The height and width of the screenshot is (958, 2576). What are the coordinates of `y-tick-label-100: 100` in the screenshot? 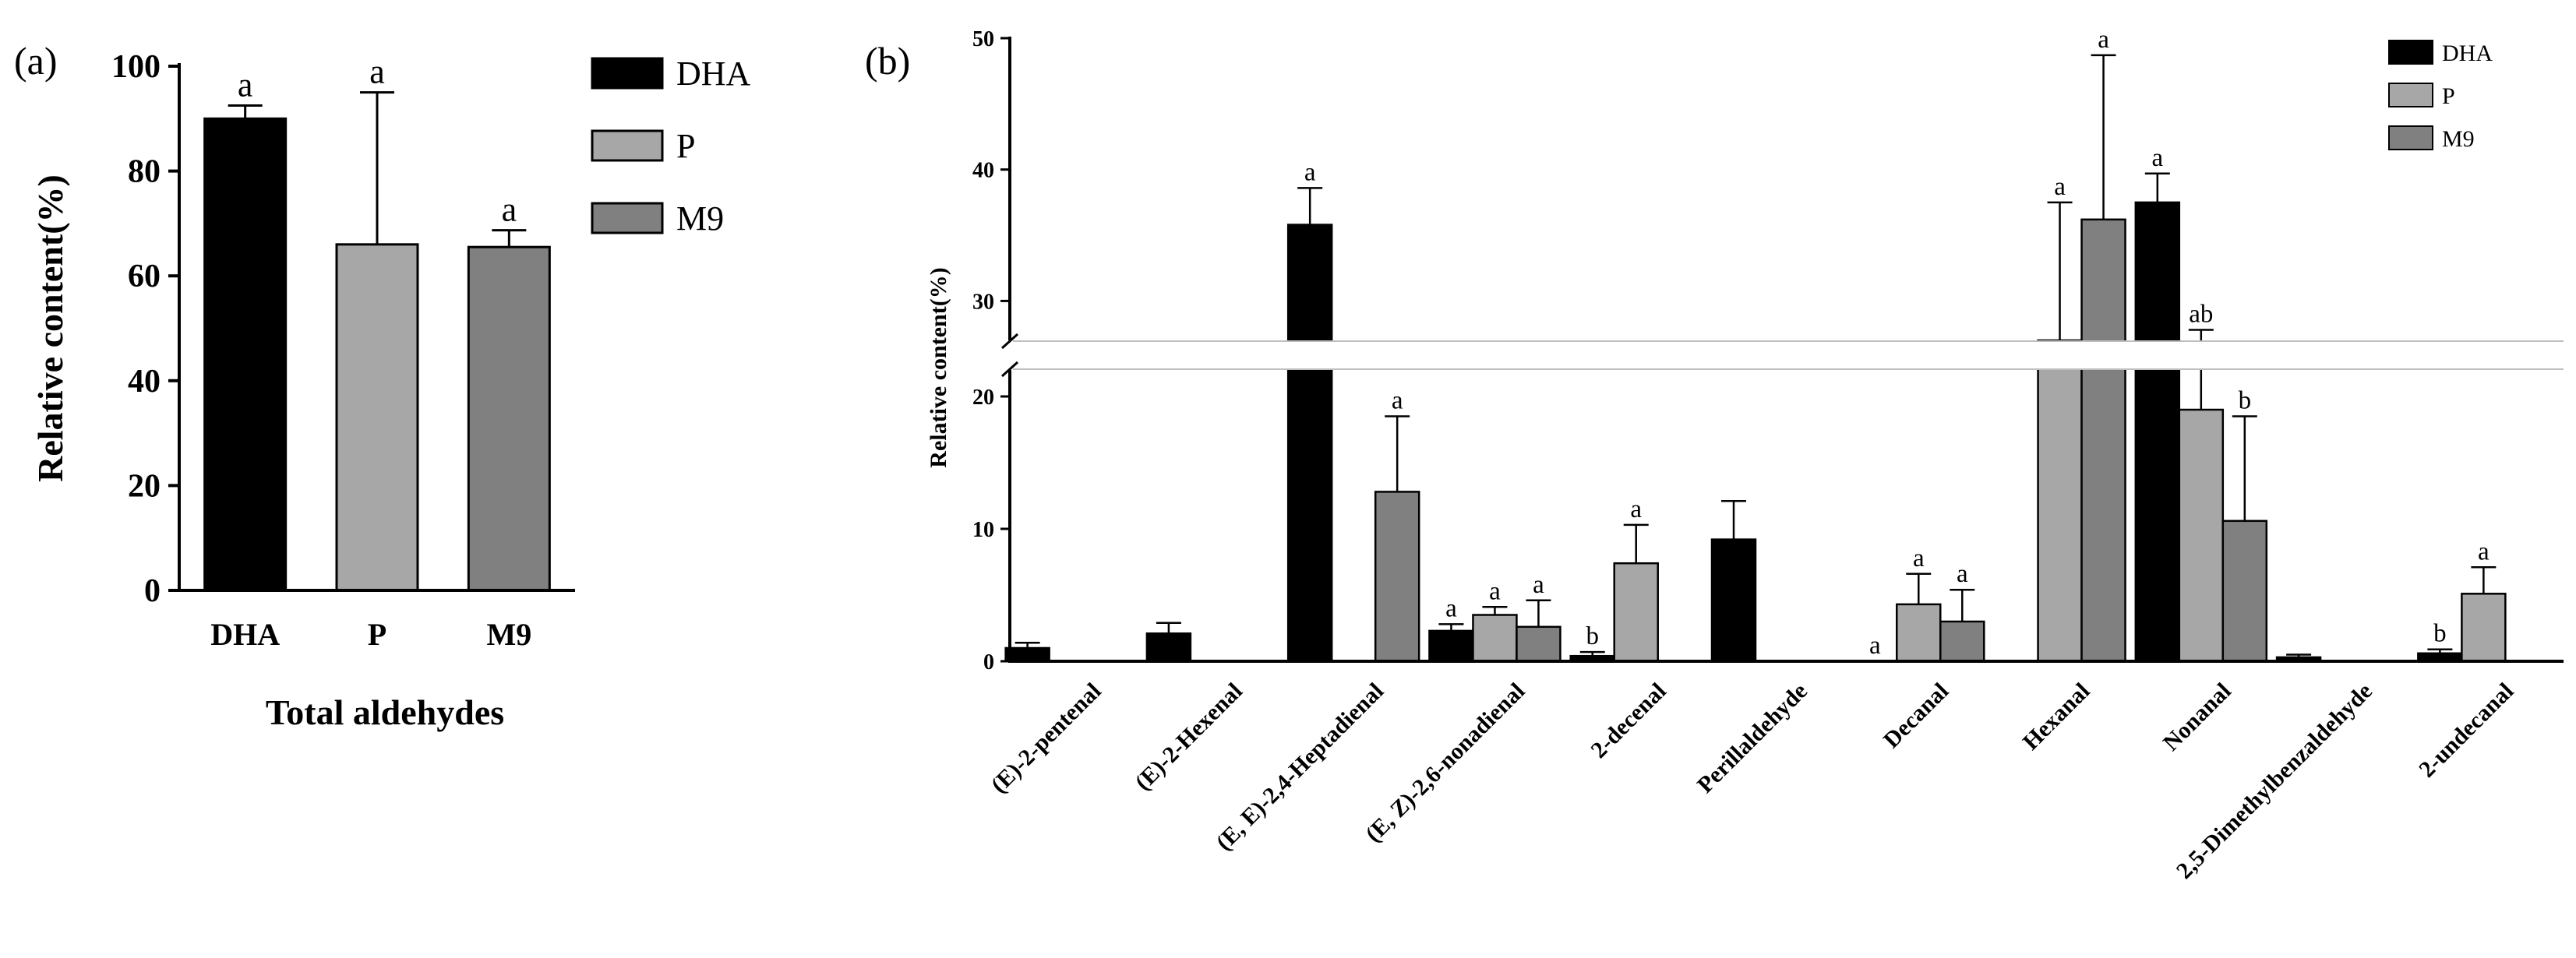 It's located at (136, 67).